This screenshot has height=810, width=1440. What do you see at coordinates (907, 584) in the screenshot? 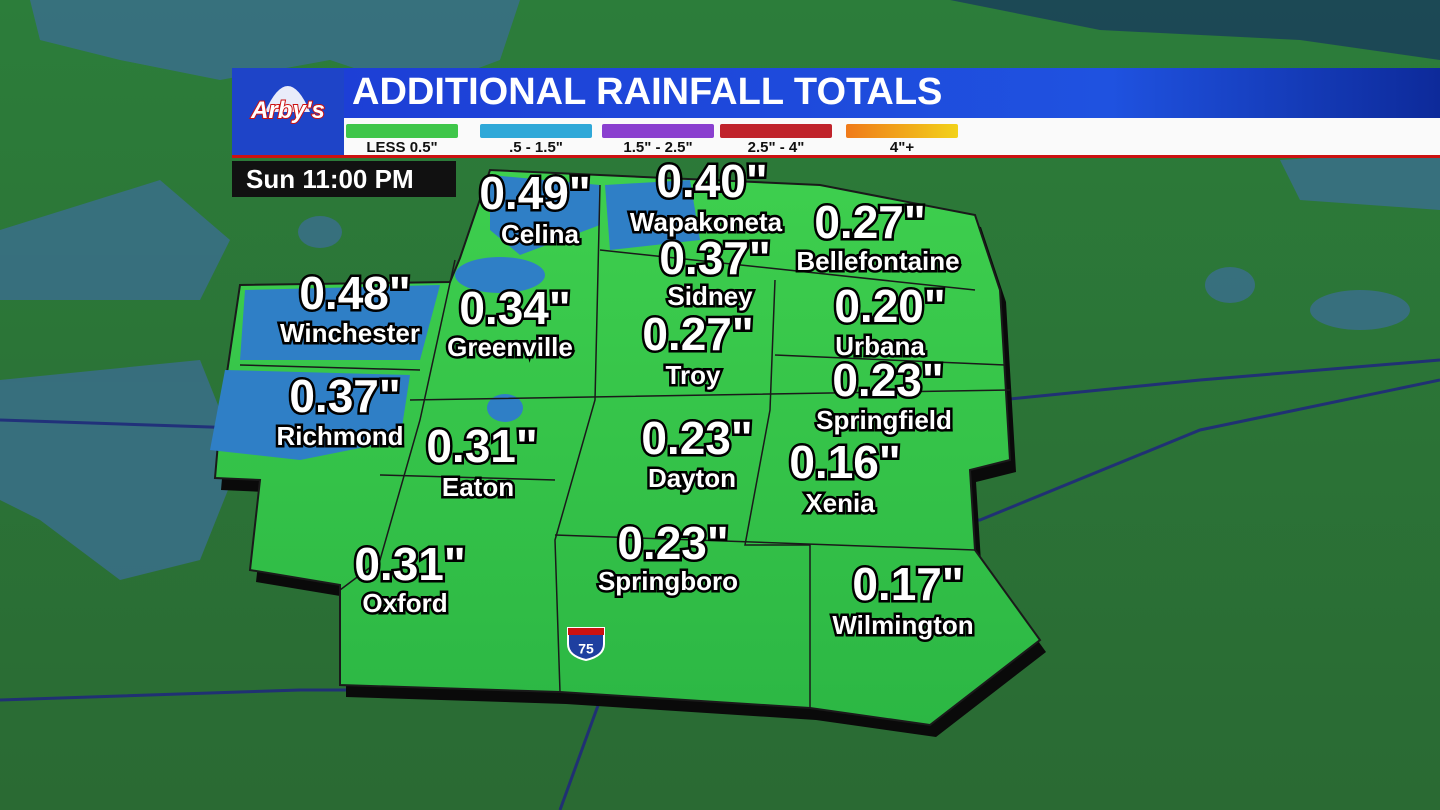
I see `rain-amount: 0.17"` at bounding box center [907, 584].